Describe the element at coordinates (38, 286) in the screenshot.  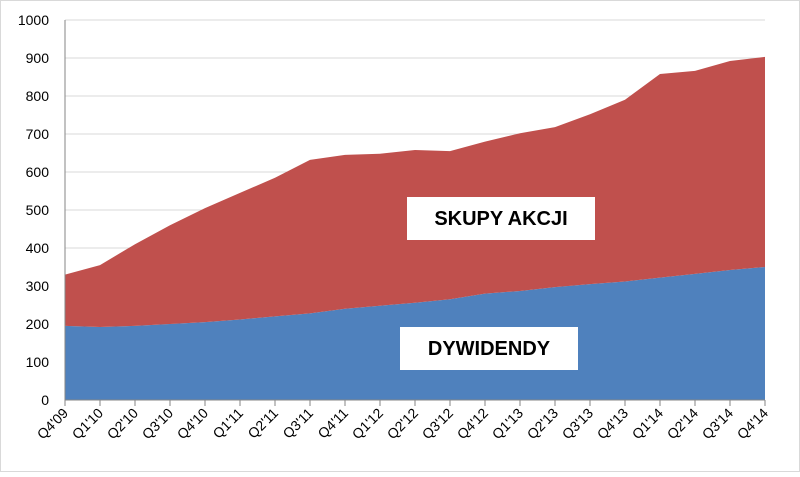
I see `y-tick-label: 300` at that location.